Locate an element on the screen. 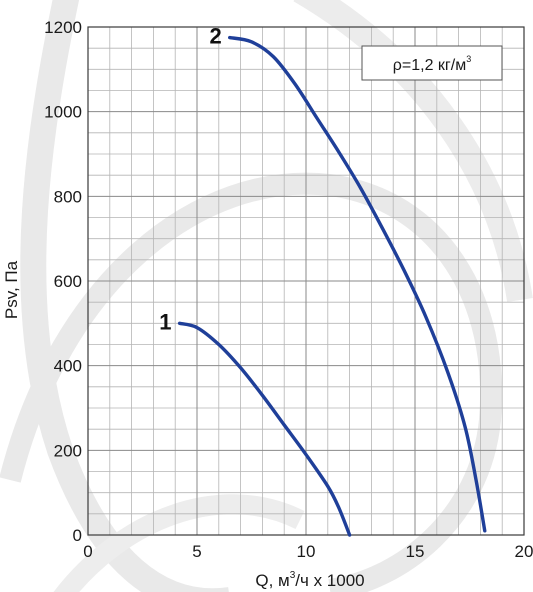  legend-frame is located at coordinates (432, 63).